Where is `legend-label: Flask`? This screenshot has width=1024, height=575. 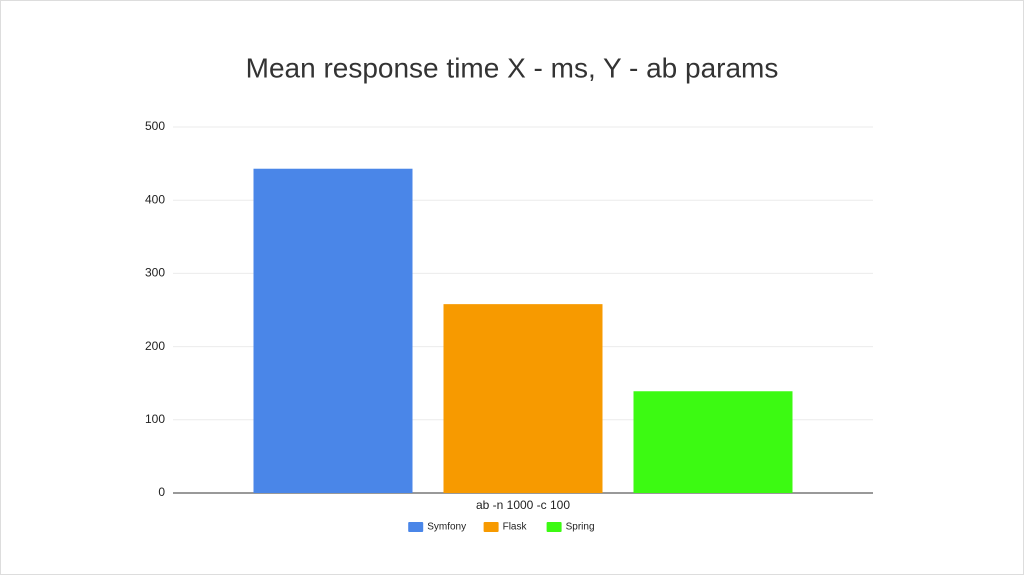 legend-label: Flask is located at coordinates (515, 527).